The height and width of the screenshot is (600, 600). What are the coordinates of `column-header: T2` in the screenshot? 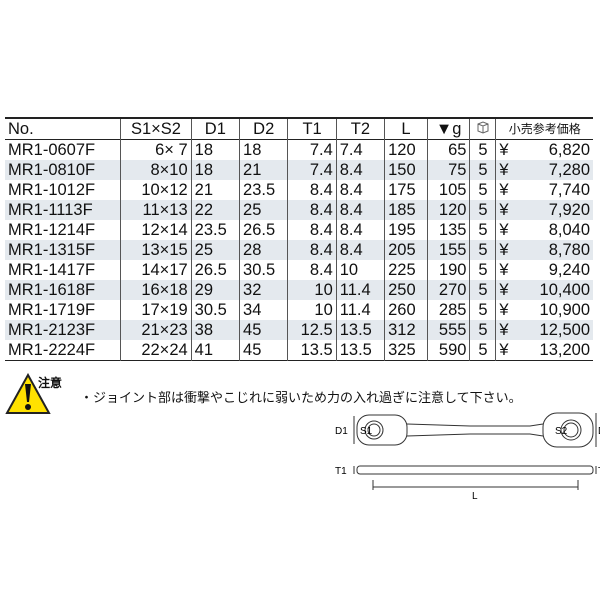 It's located at (360, 129).